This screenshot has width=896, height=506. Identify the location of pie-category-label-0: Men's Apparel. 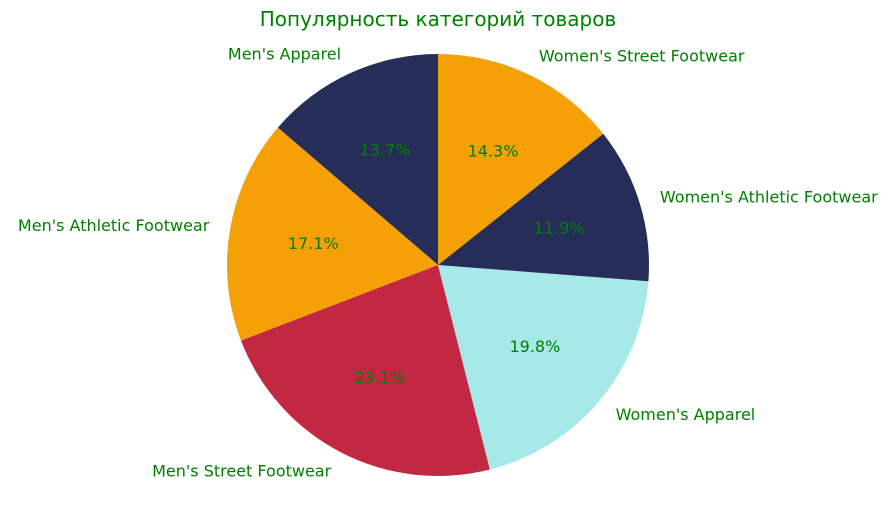
(284, 54).